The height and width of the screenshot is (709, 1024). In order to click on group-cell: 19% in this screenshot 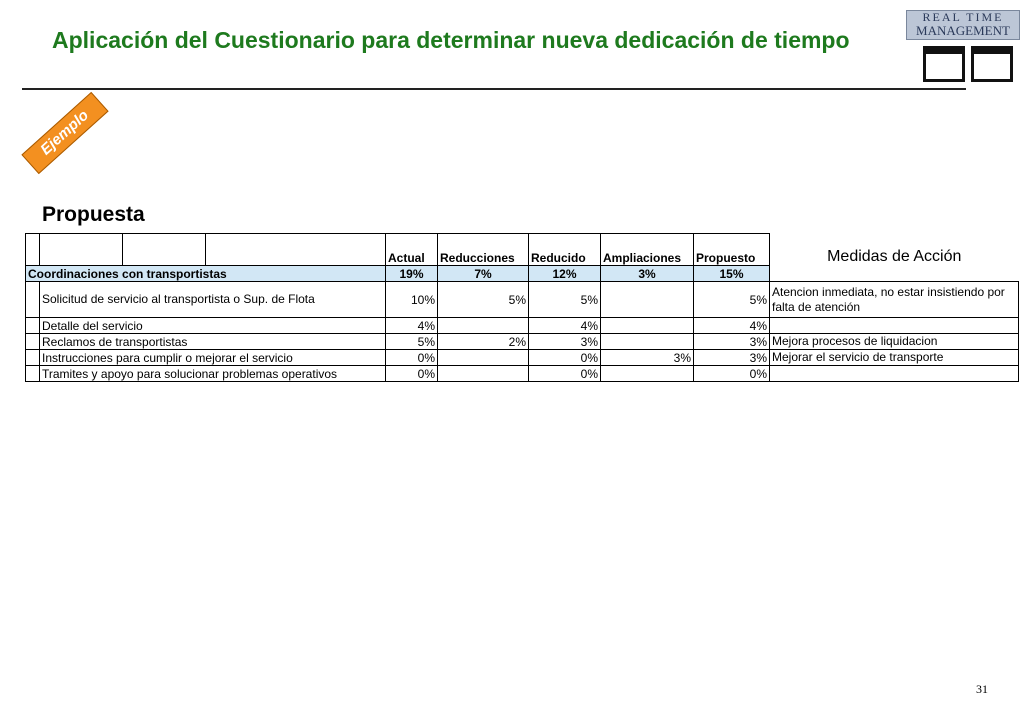, I will do `click(411, 273)`.